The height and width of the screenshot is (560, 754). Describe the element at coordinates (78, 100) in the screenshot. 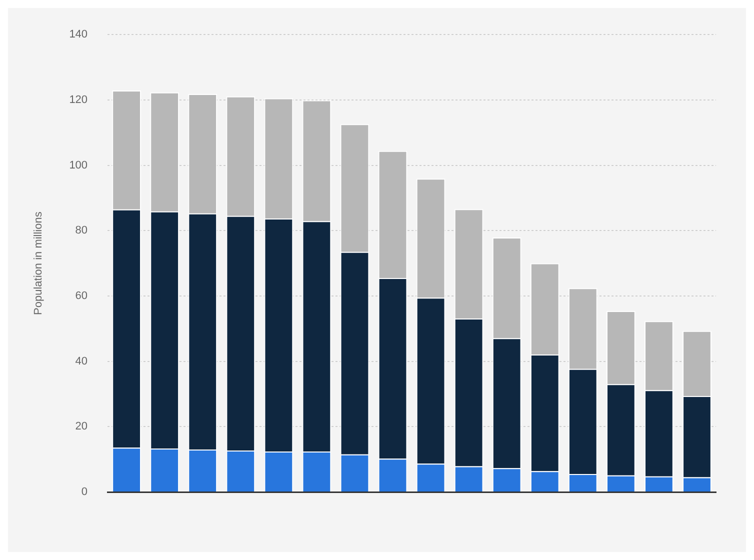

I see `y-tick-label: 120` at that location.